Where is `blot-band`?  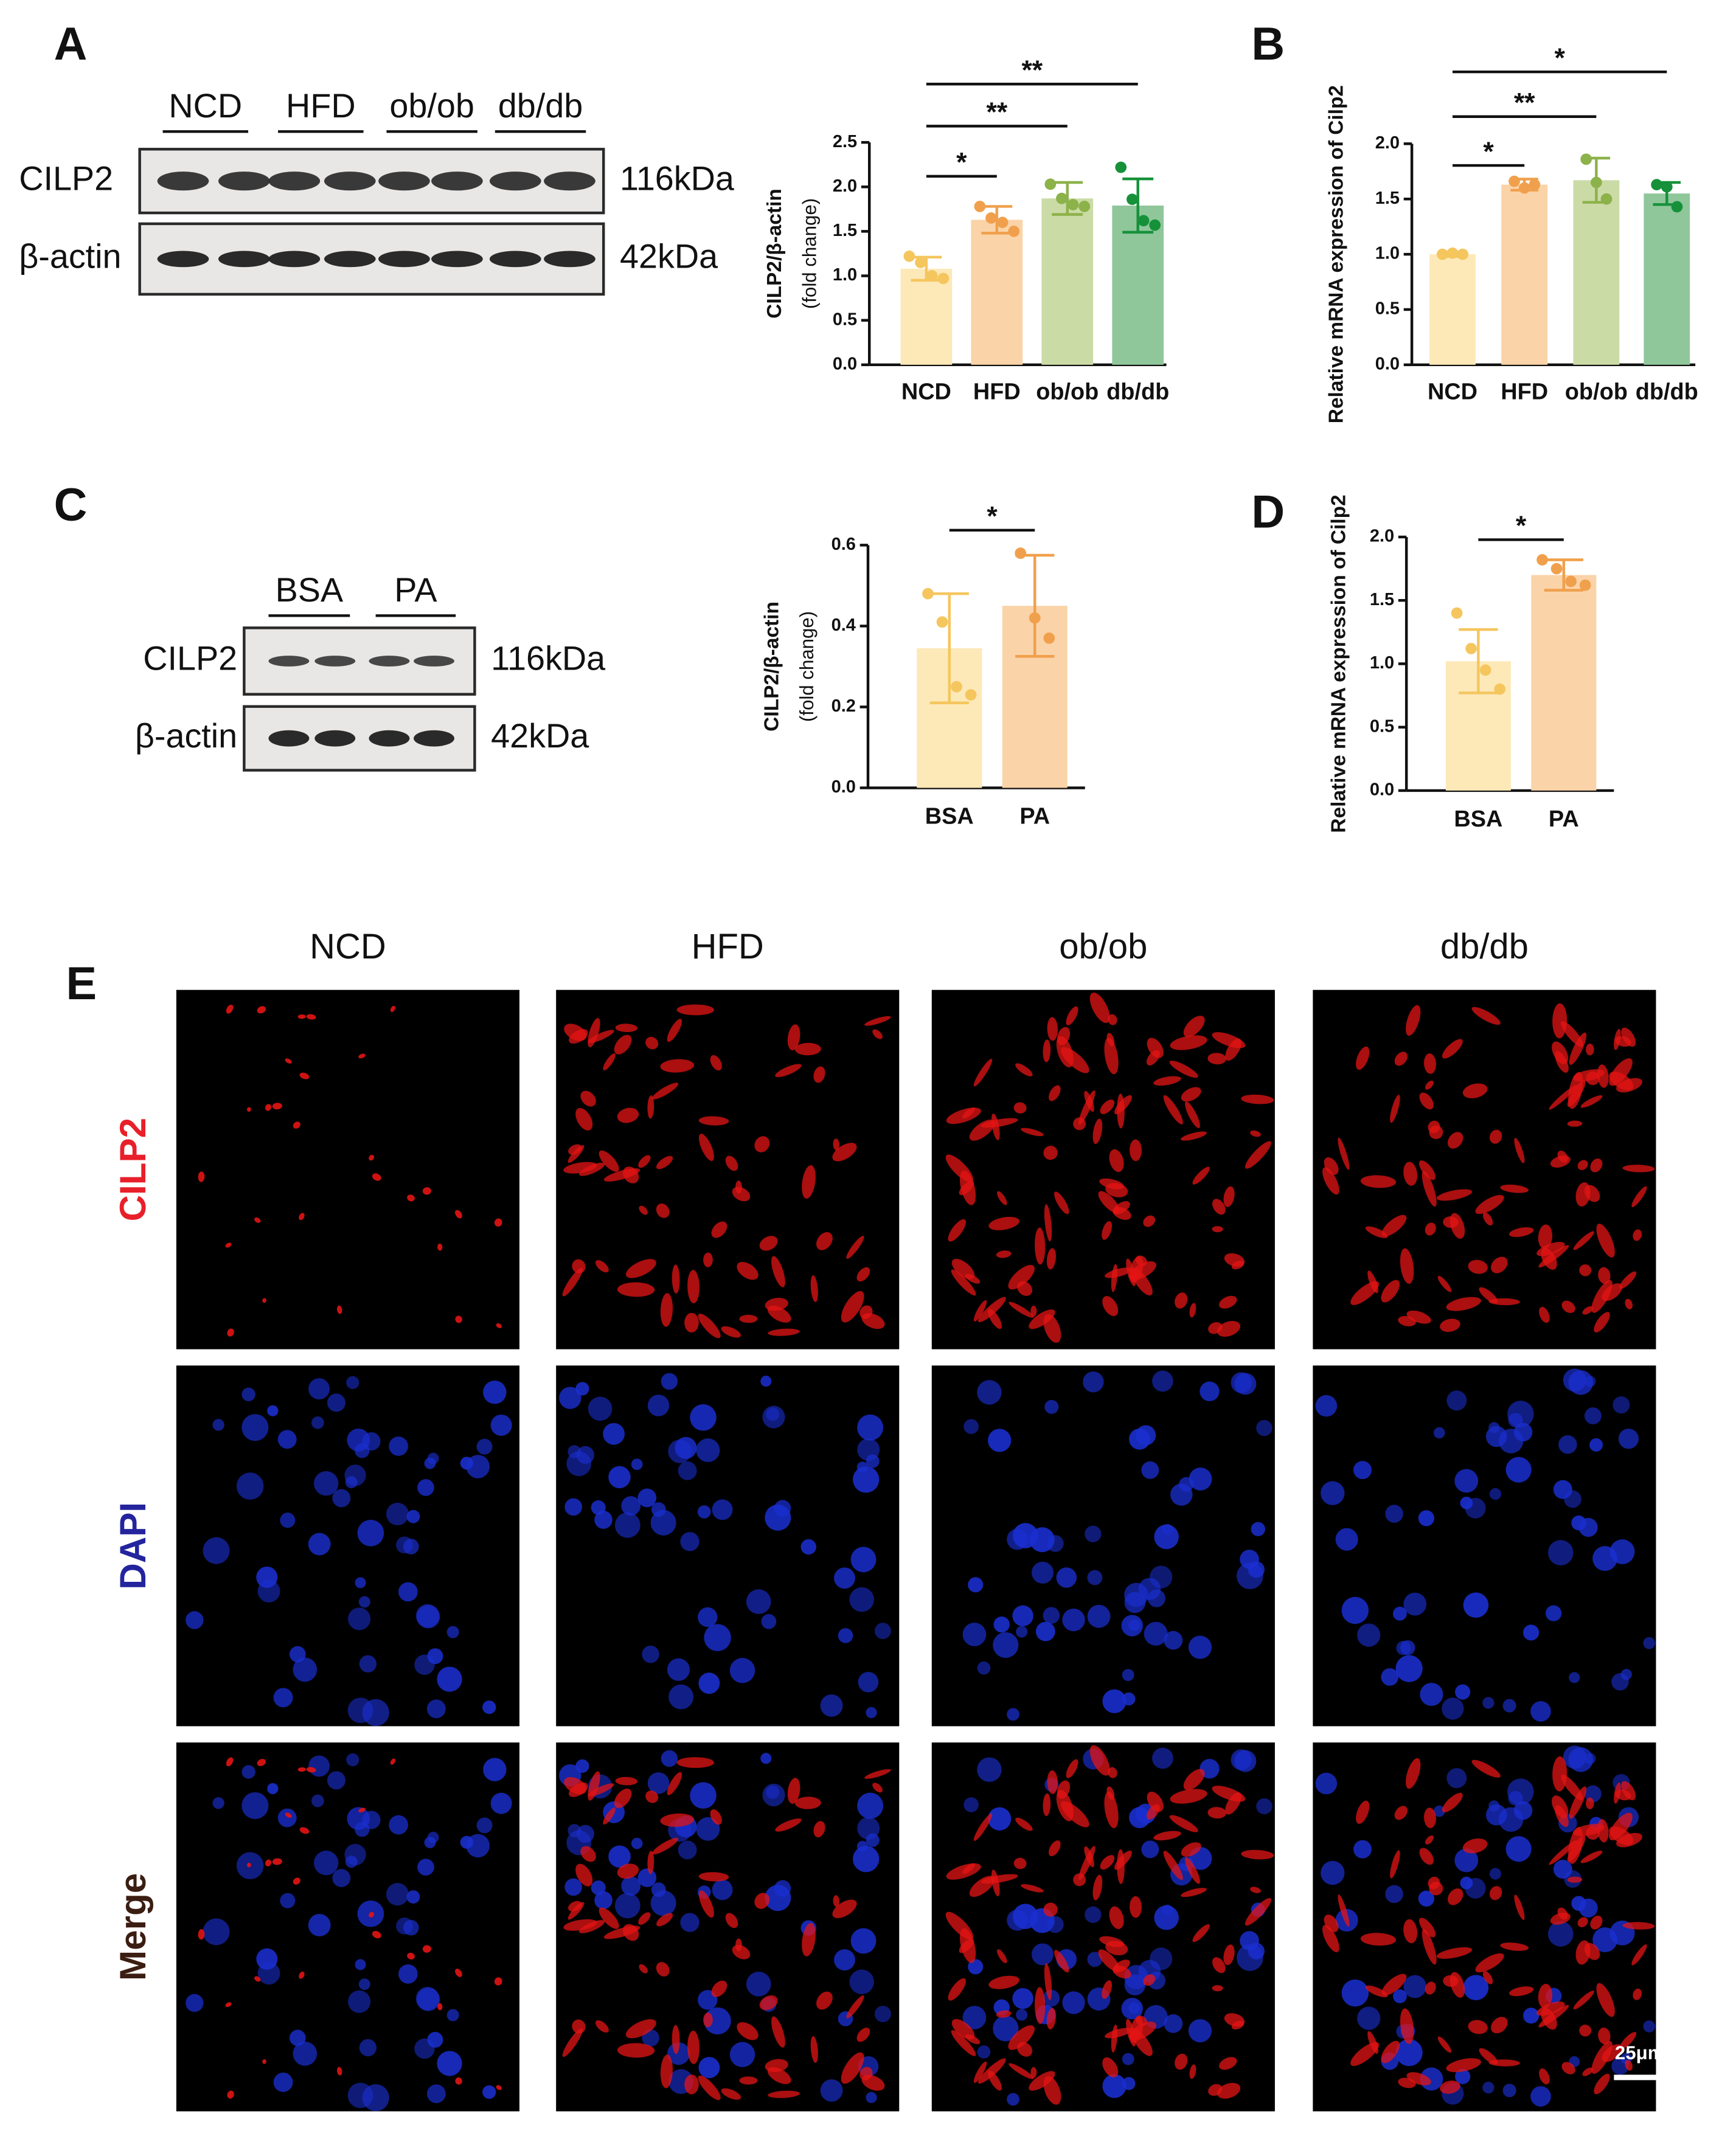 blot-band is located at coordinates (434, 738).